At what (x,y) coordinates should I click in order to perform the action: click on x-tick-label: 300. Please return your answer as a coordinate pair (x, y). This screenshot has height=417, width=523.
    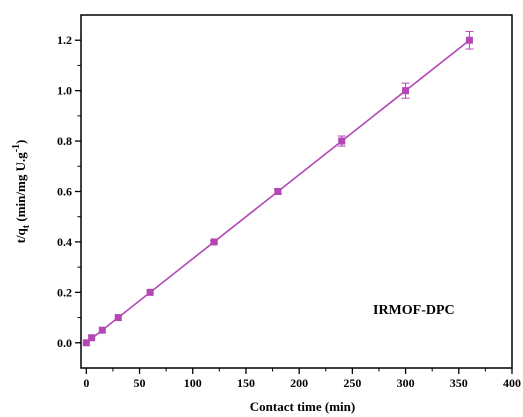
    Looking at the image, I should click on (406, 383).